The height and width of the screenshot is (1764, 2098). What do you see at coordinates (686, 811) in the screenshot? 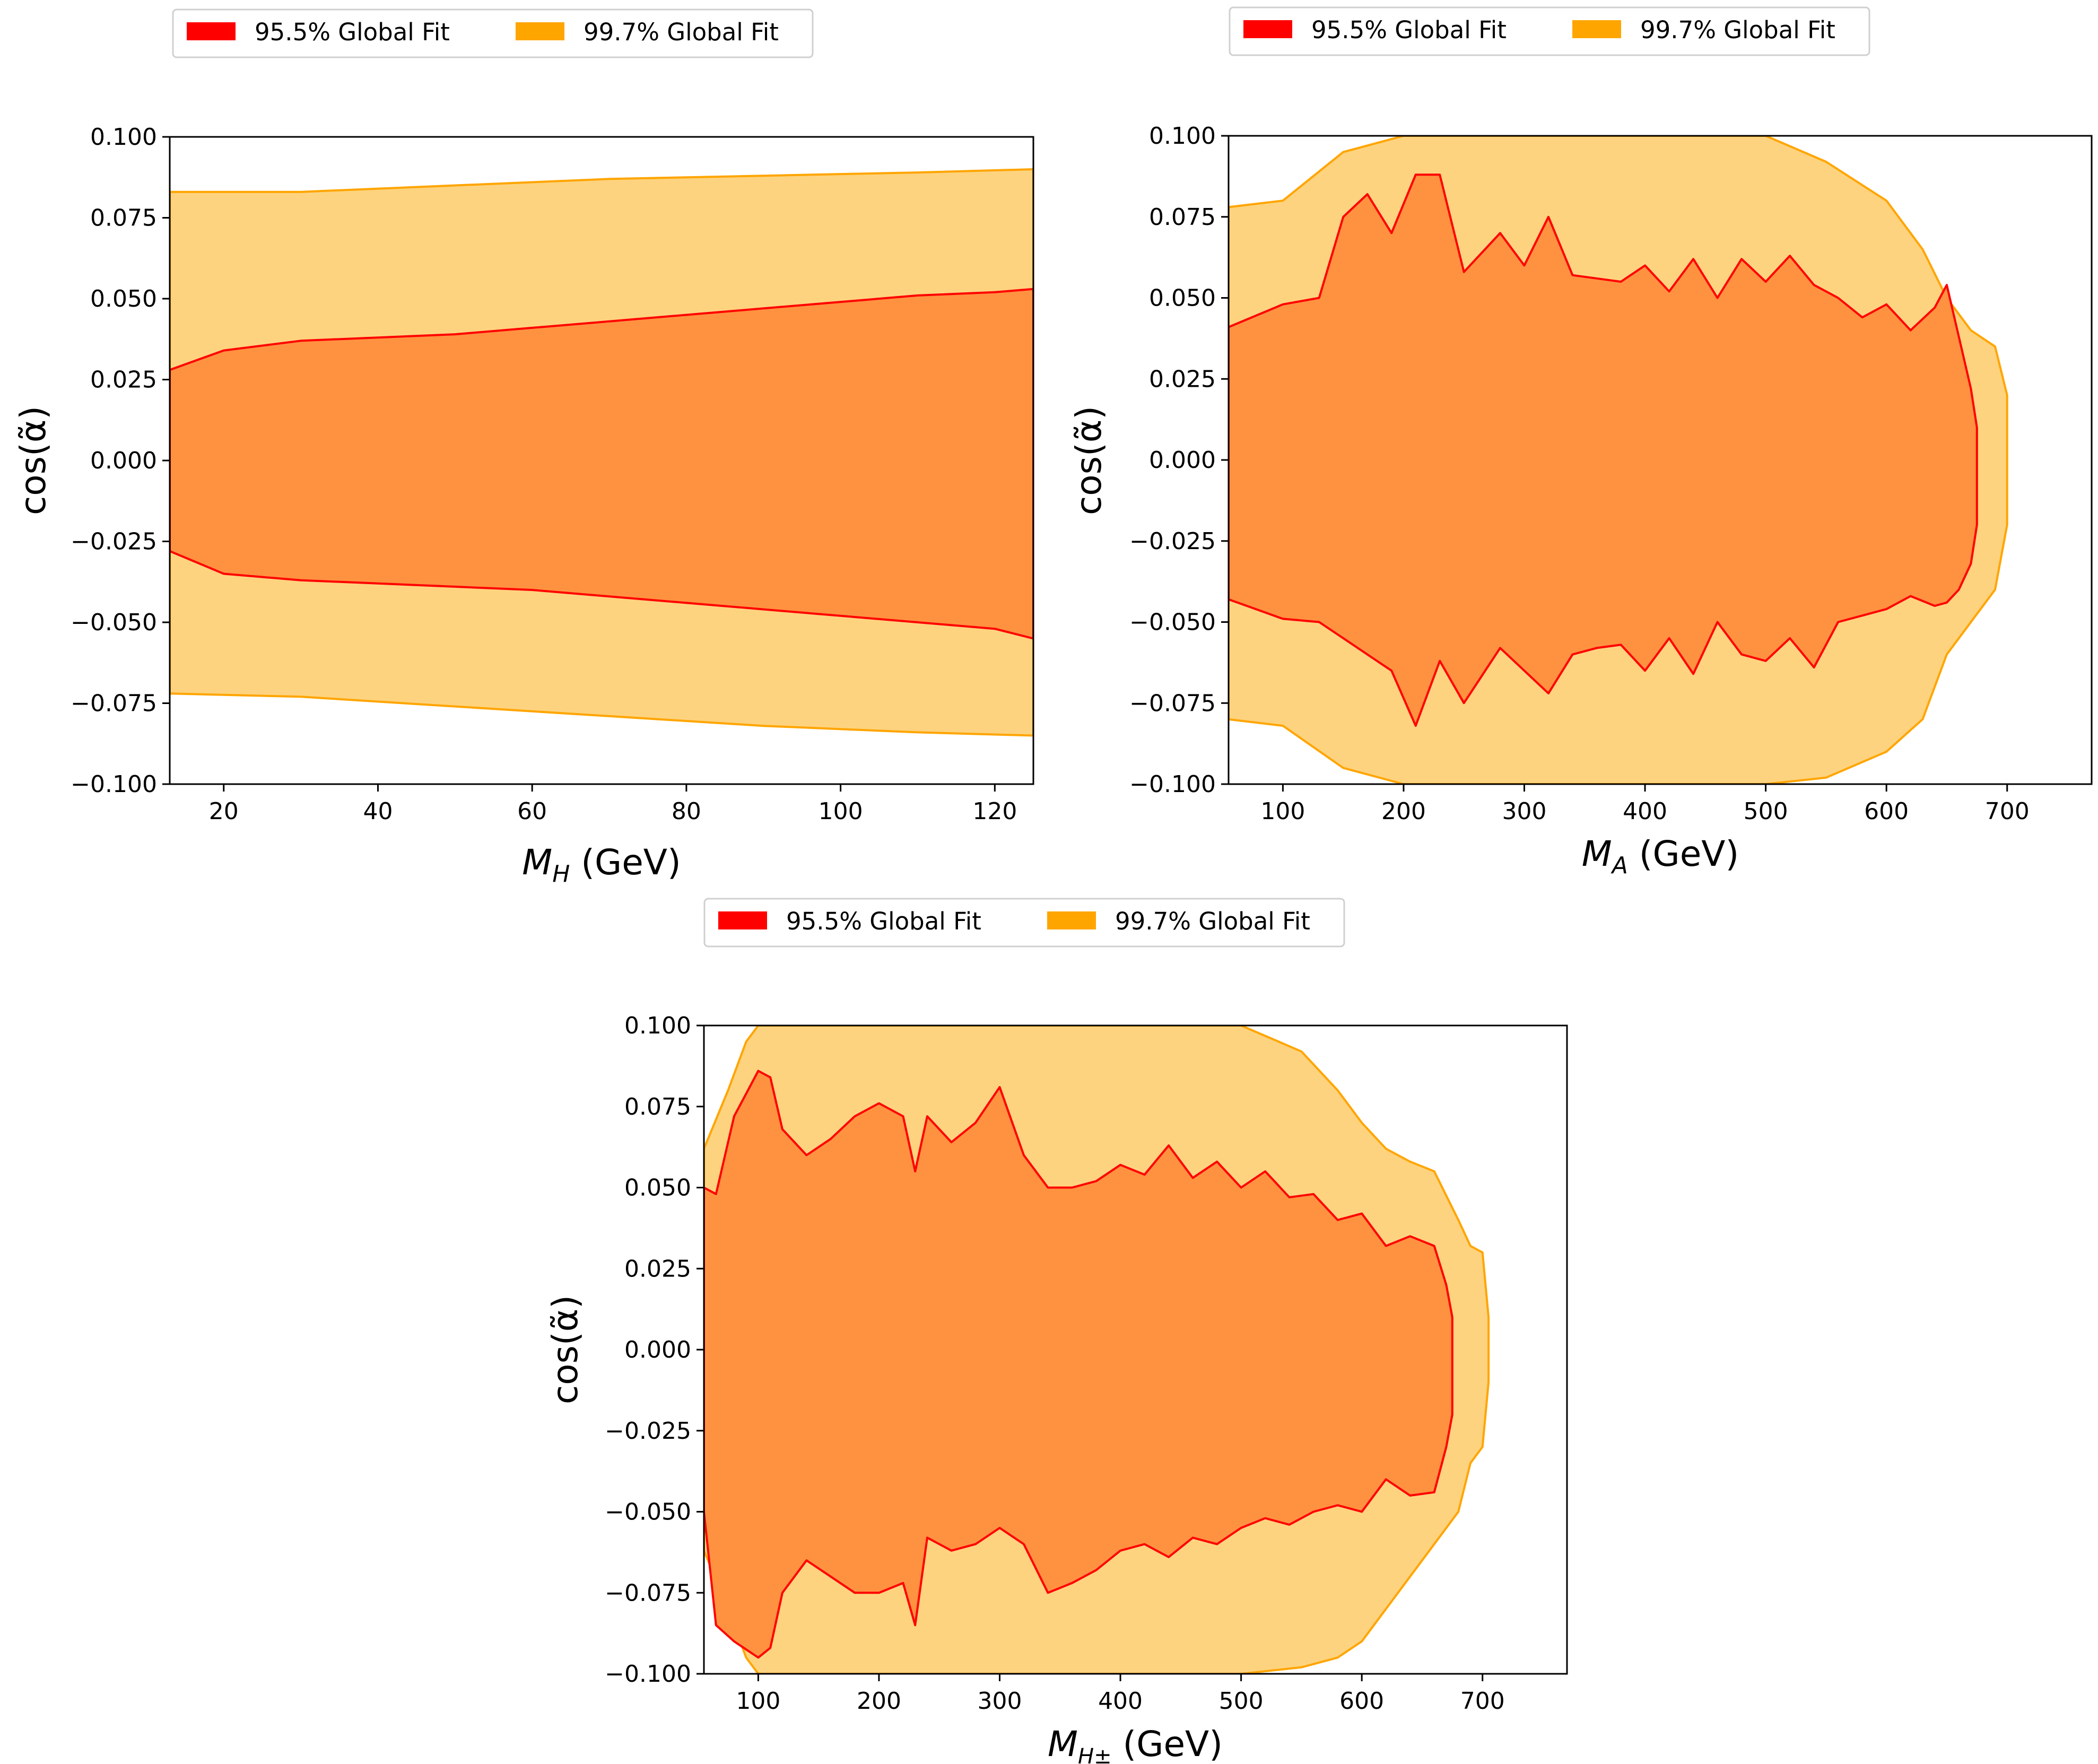
I see `x-tick-label: 80` at bounding box center [686, 811].